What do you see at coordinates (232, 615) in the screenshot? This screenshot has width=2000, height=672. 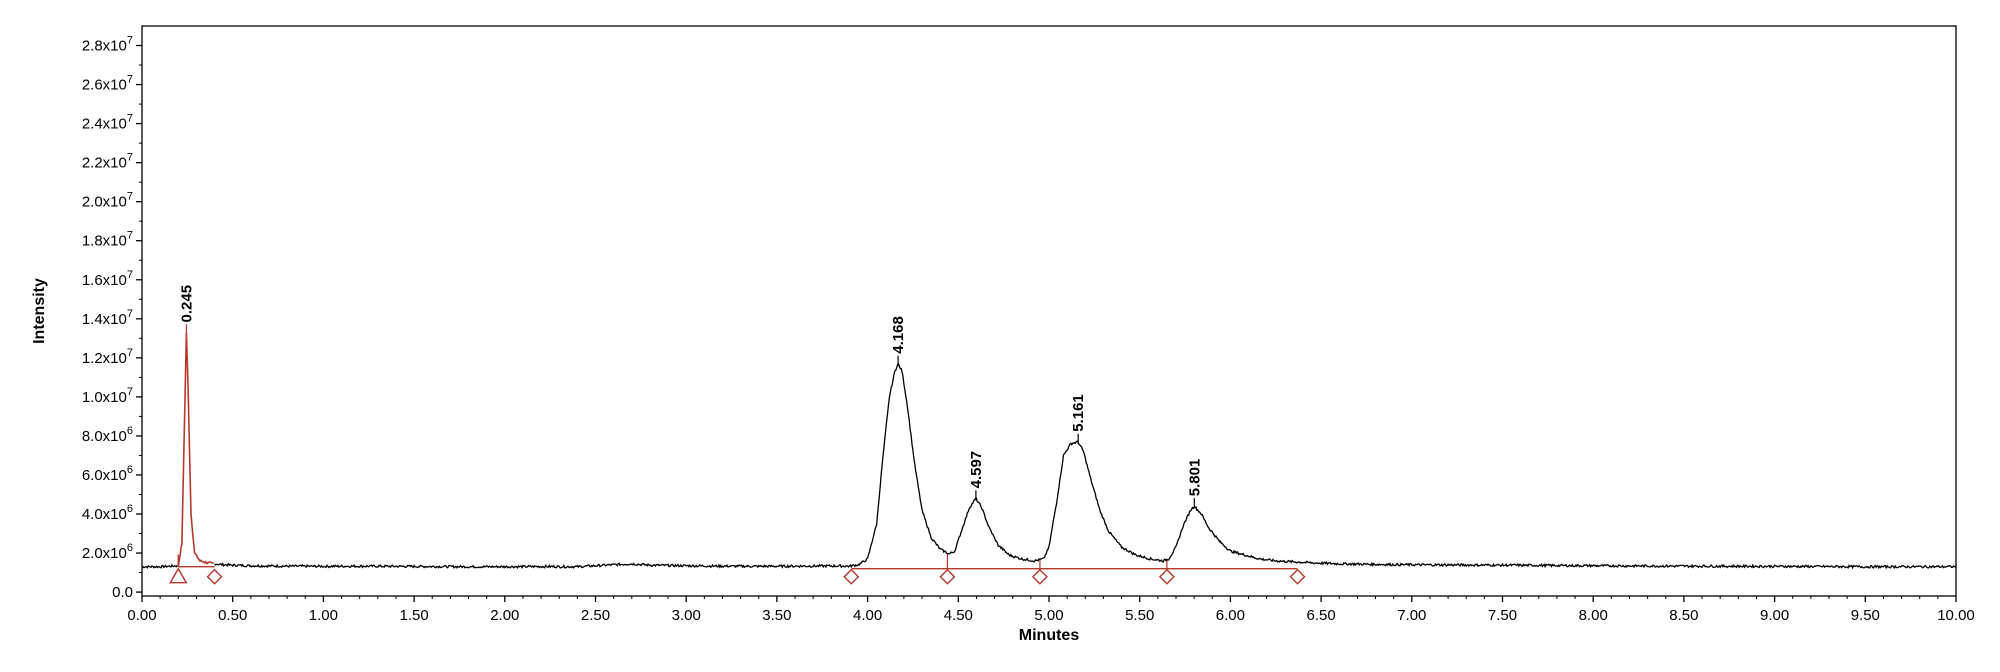 I see `x-tick-label: 0.50` at bounding box center [232, 615].